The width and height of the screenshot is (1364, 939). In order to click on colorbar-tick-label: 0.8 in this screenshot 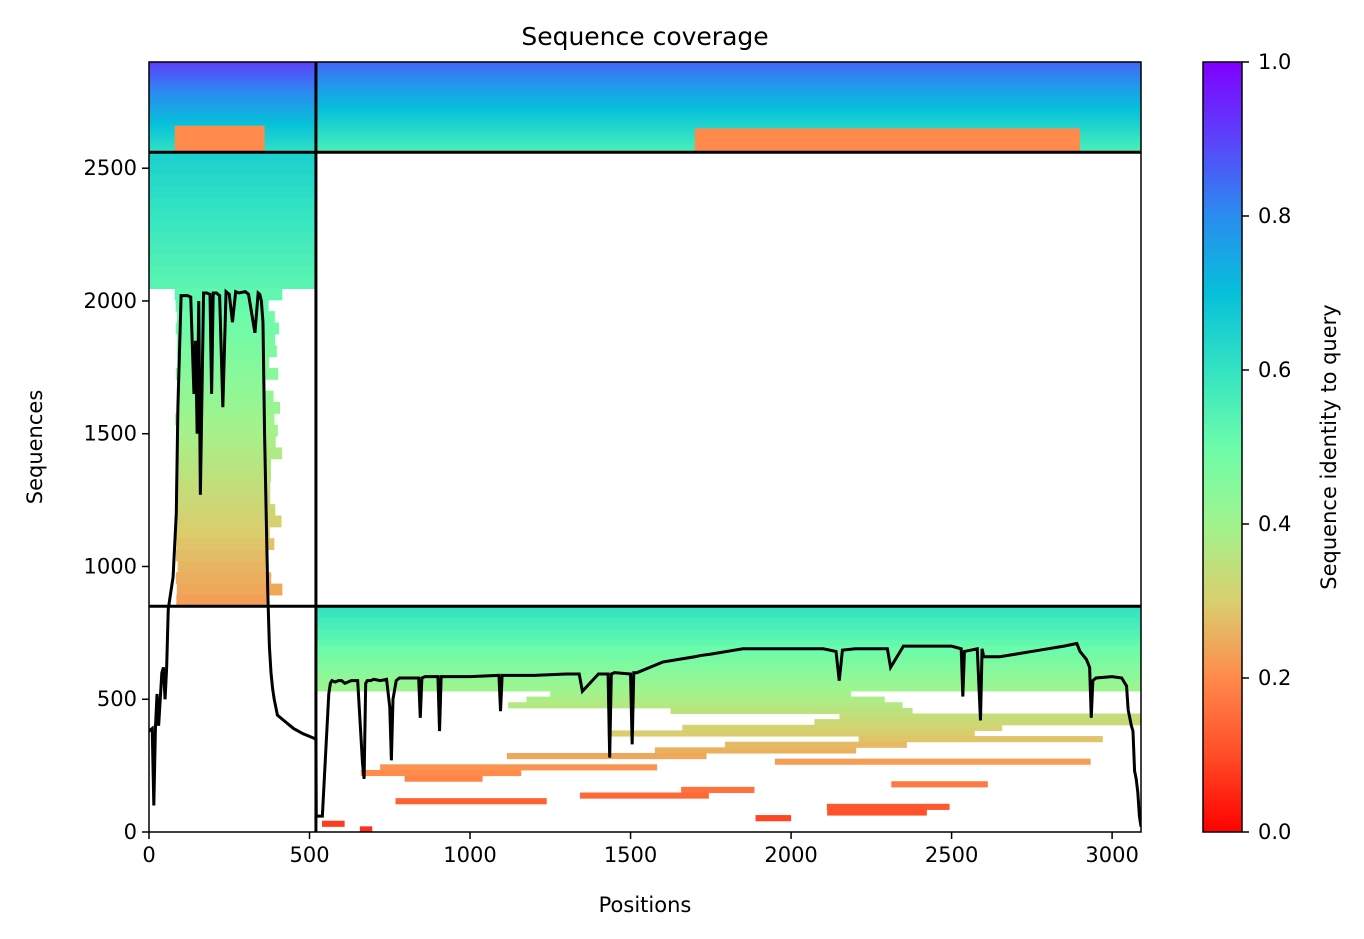, I will do `click(1274, 216)`.